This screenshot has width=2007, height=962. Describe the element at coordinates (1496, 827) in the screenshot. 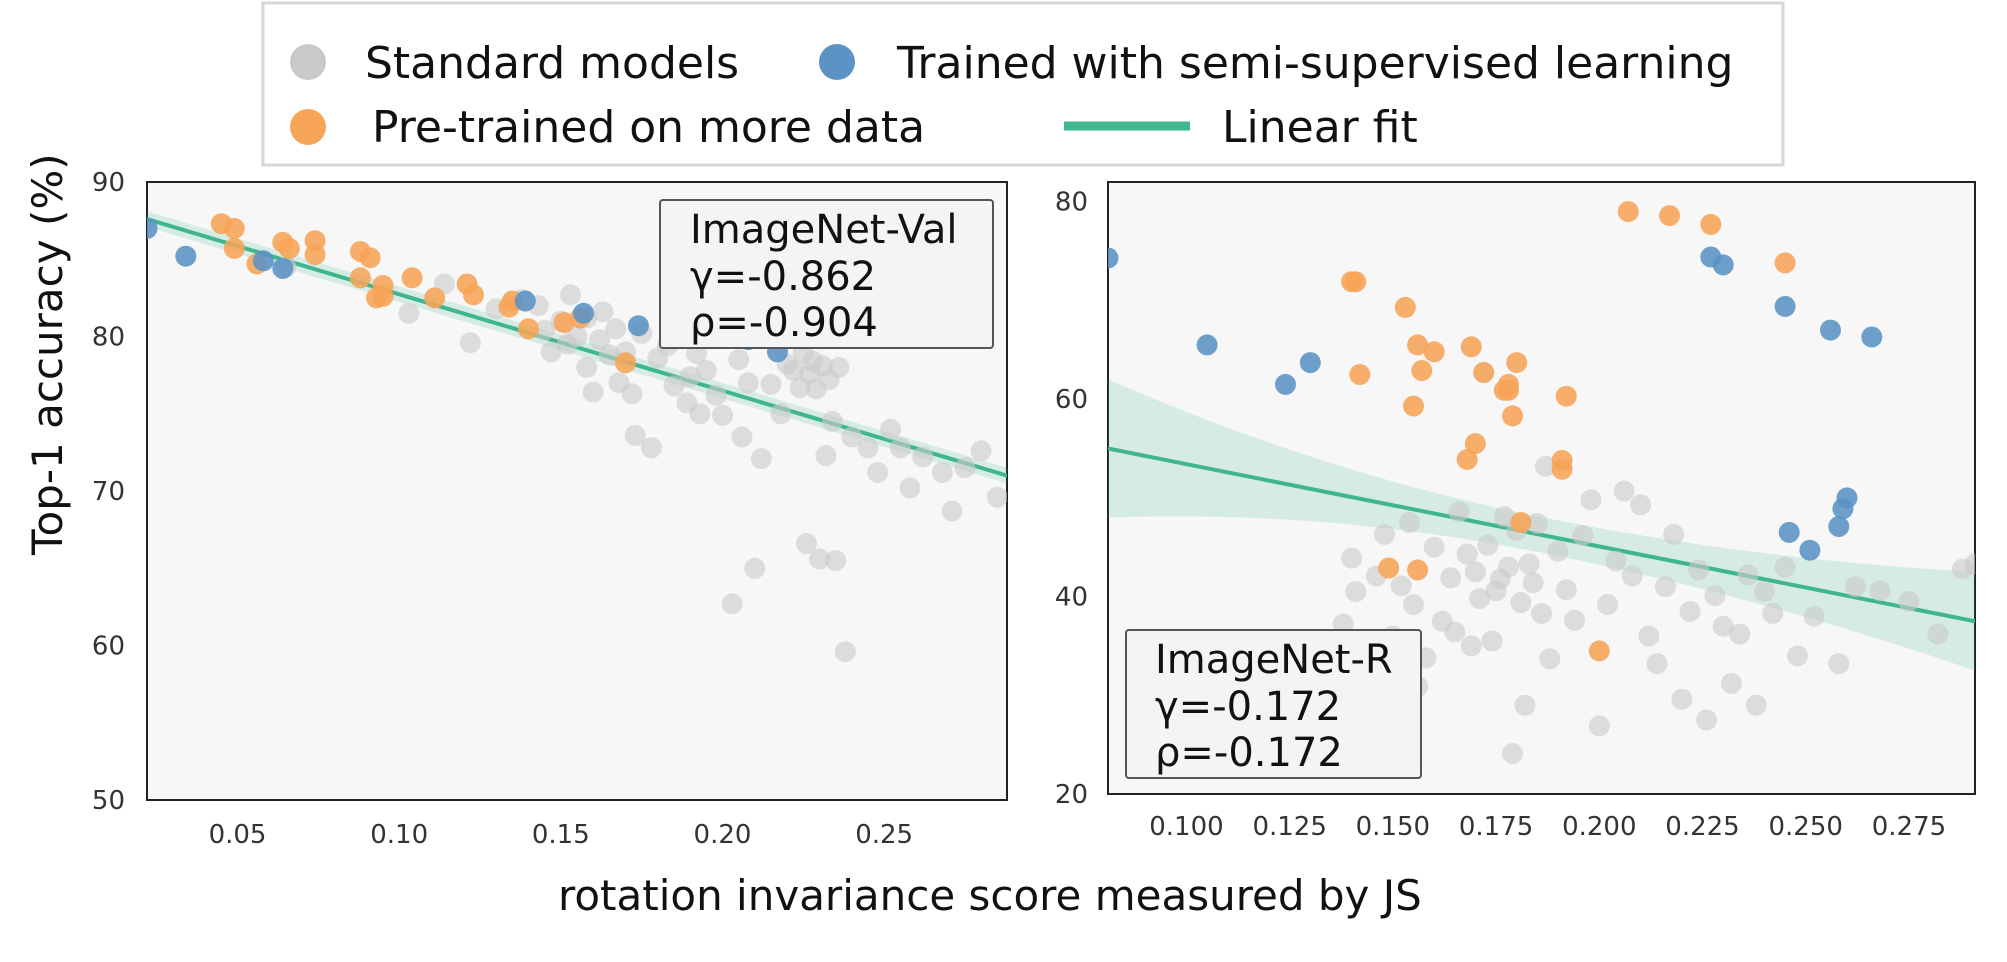

I see `x-tick-label: 0.175` at that location.